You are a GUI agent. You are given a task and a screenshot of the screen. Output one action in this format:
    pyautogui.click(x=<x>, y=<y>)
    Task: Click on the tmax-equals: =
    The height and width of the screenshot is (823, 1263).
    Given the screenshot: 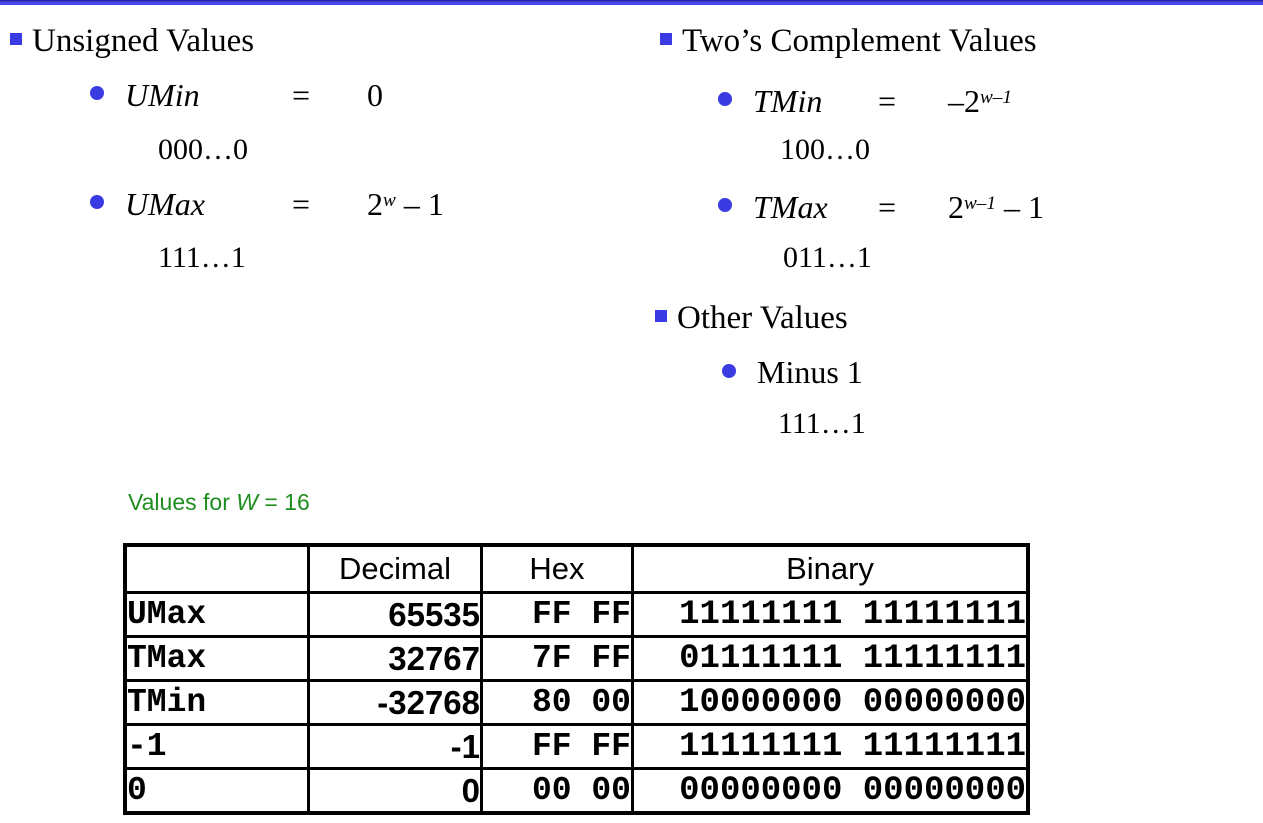 What is the action you would take?
    pyautogui.click(x=887, y=207)
    